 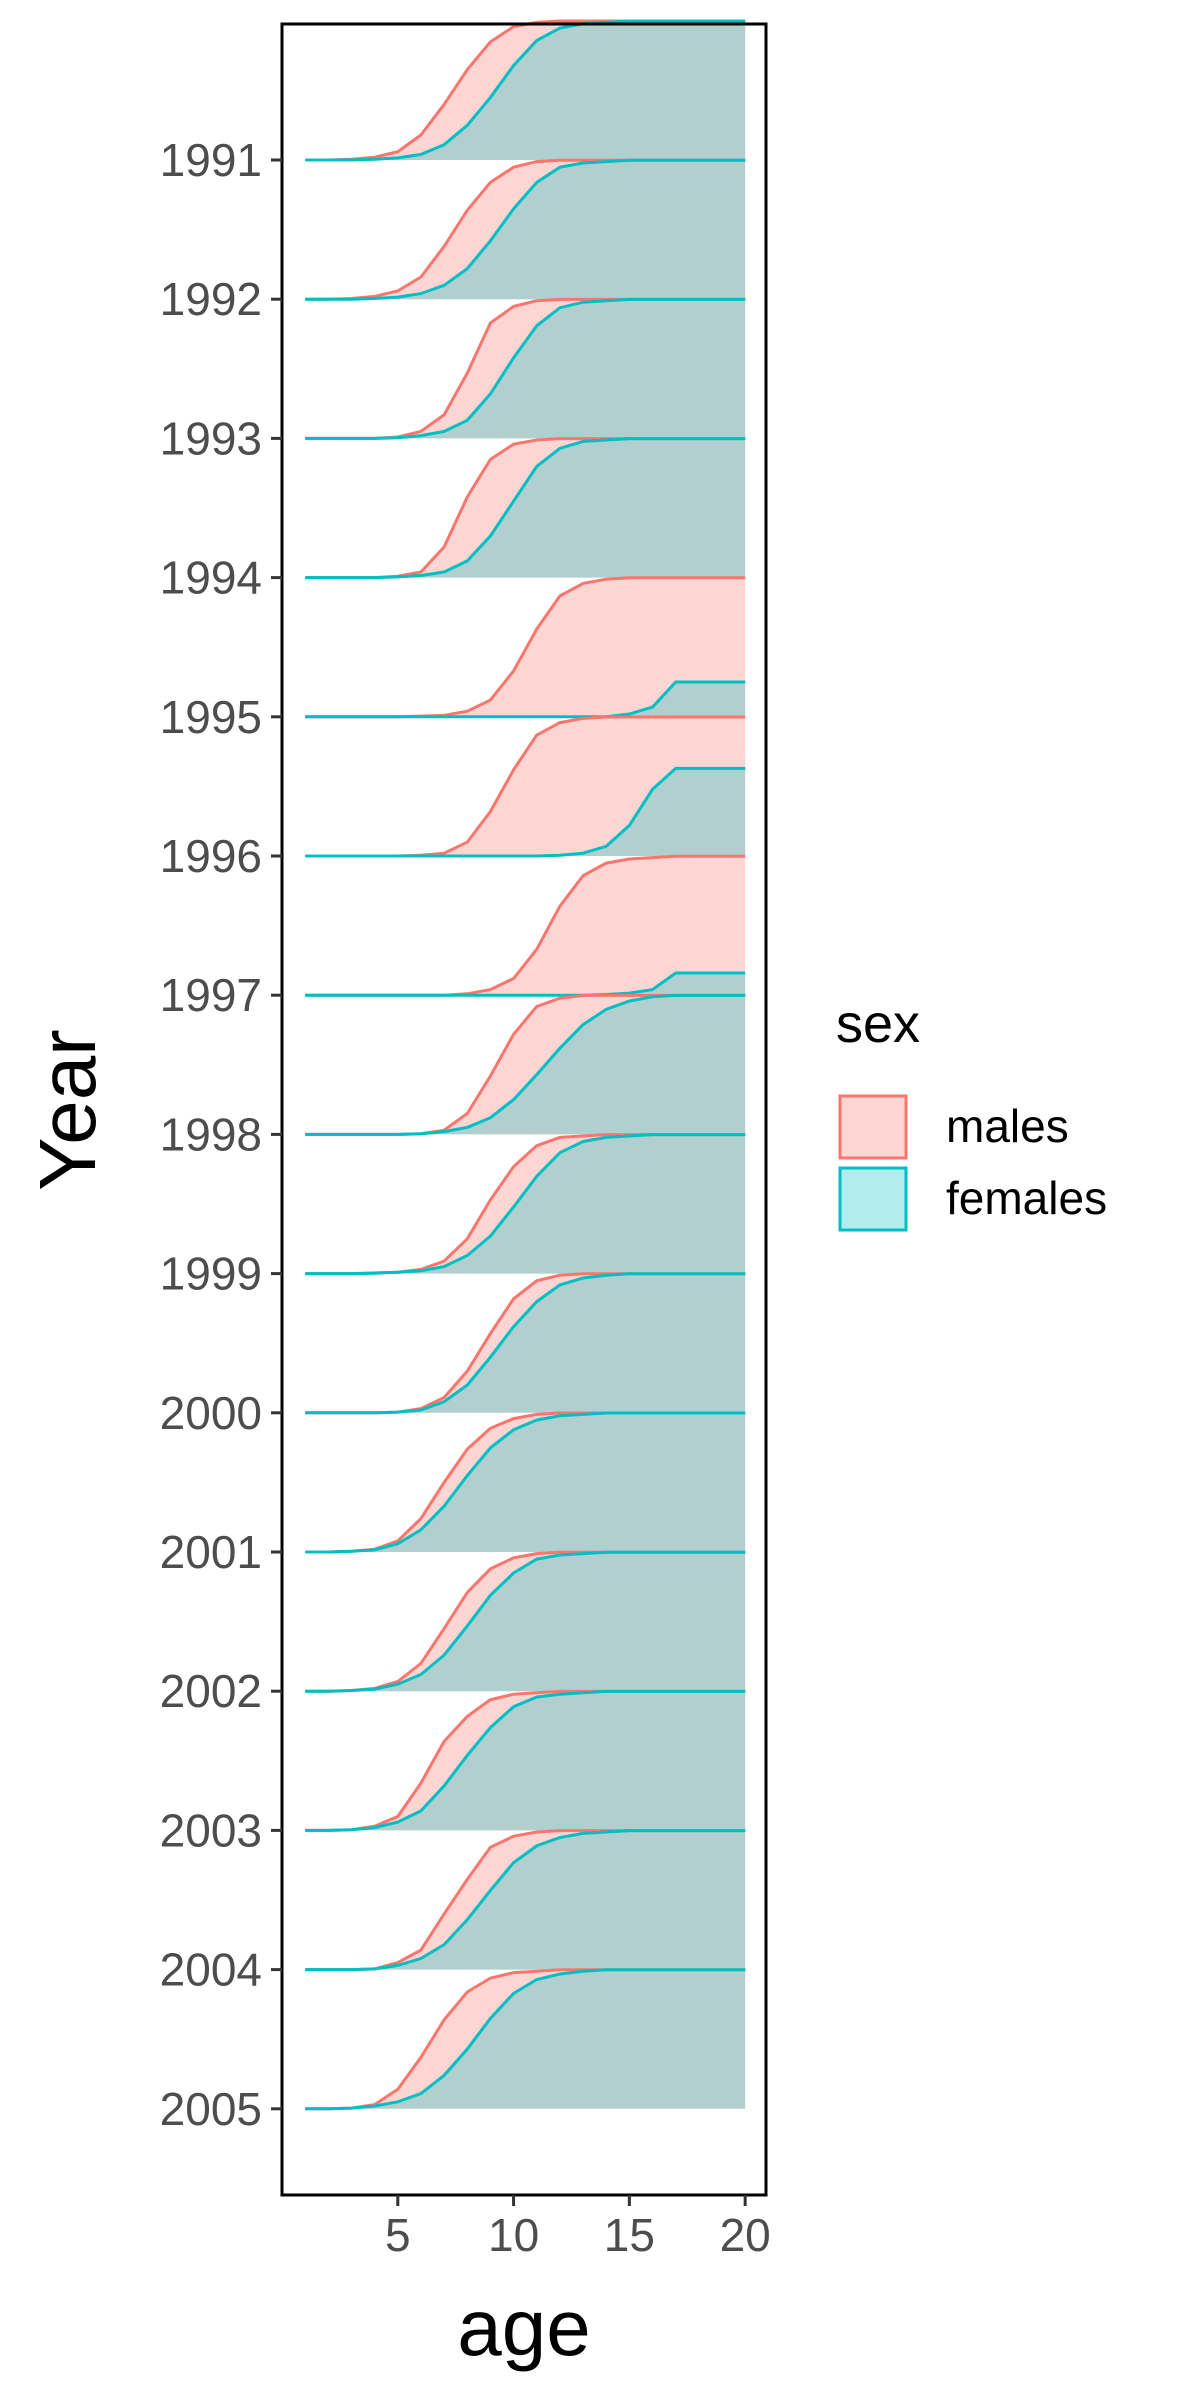 What do you see at coordinates (523, 2327) in the screenshot?
I see `x-axis-title: age` at bounding box center [523, 2327].